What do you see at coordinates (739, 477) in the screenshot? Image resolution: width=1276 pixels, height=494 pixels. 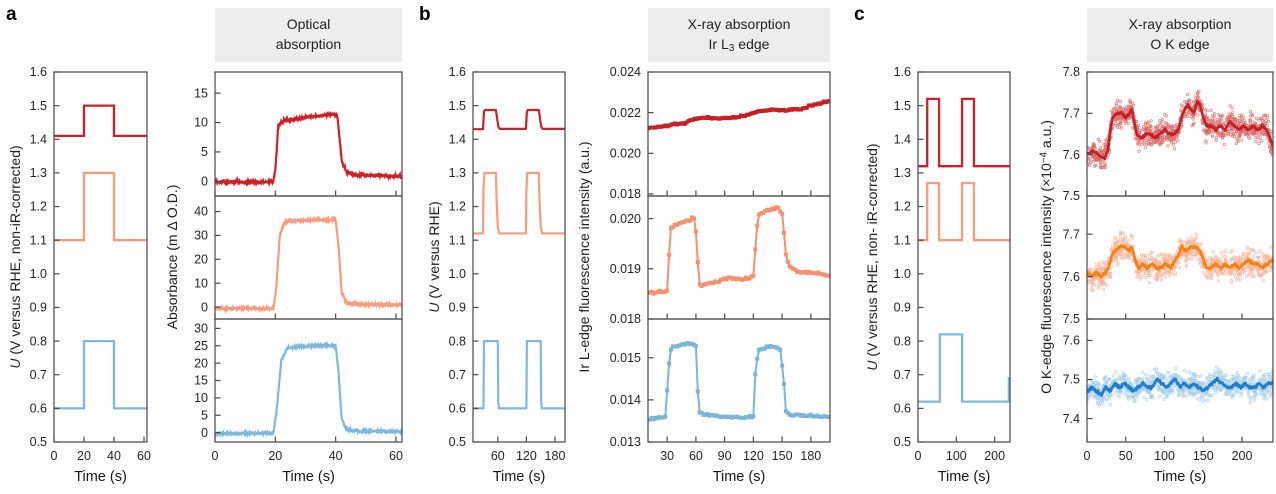 I see `panel-b-response-xlabel: Time (s)` at bounding box center [739, 477].